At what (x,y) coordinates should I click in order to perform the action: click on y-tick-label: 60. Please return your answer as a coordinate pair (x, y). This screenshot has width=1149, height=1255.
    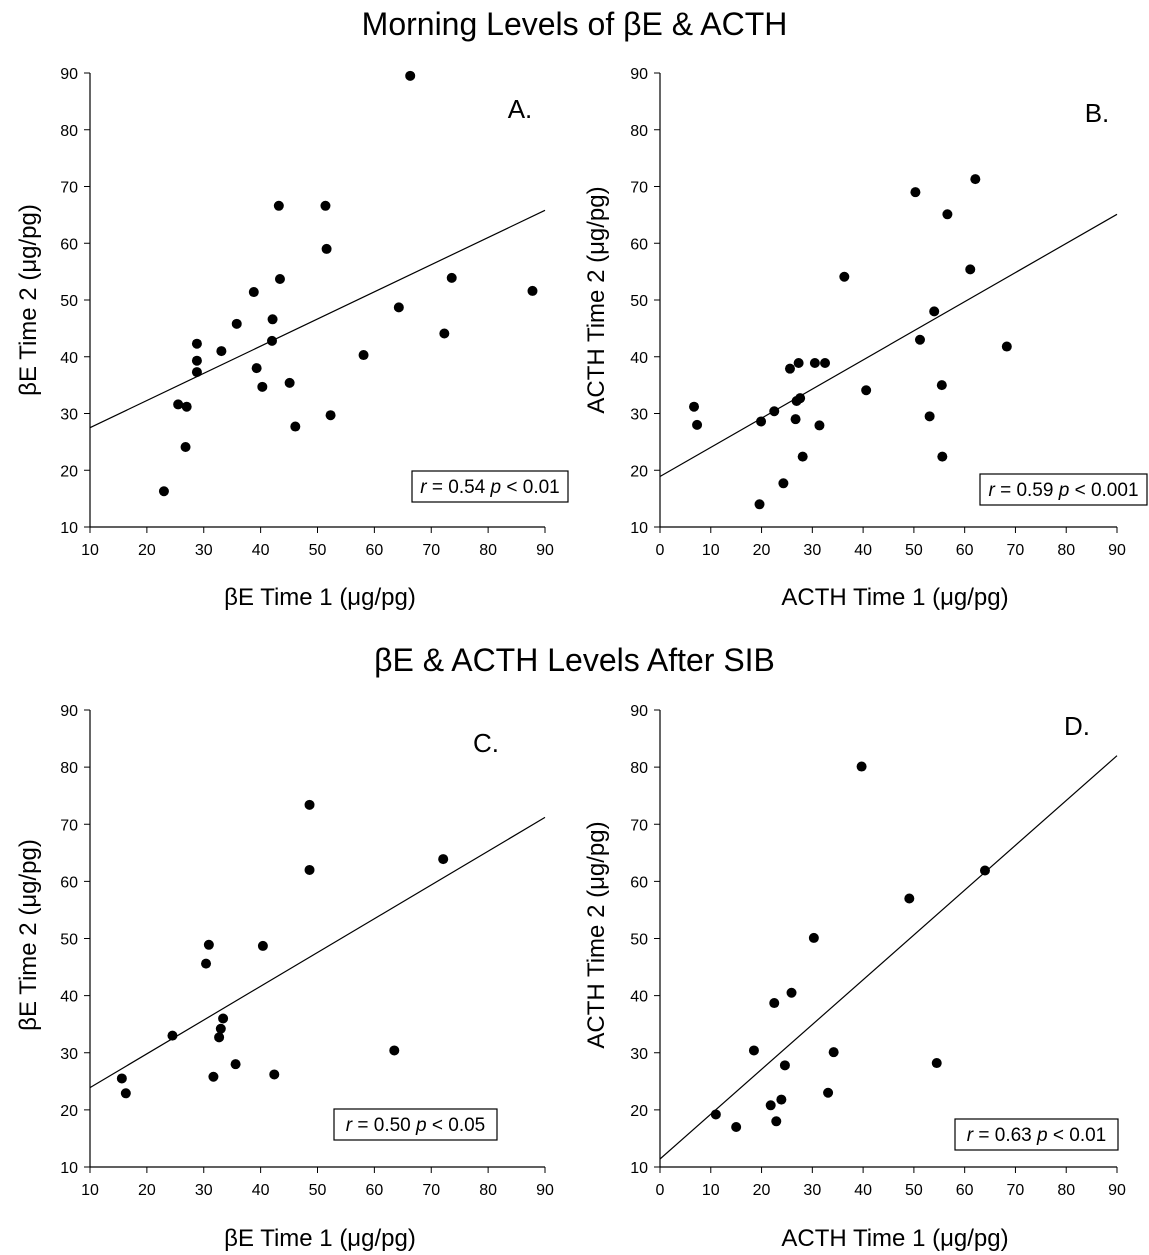
    Looking at the image, I should click on (639, 244).